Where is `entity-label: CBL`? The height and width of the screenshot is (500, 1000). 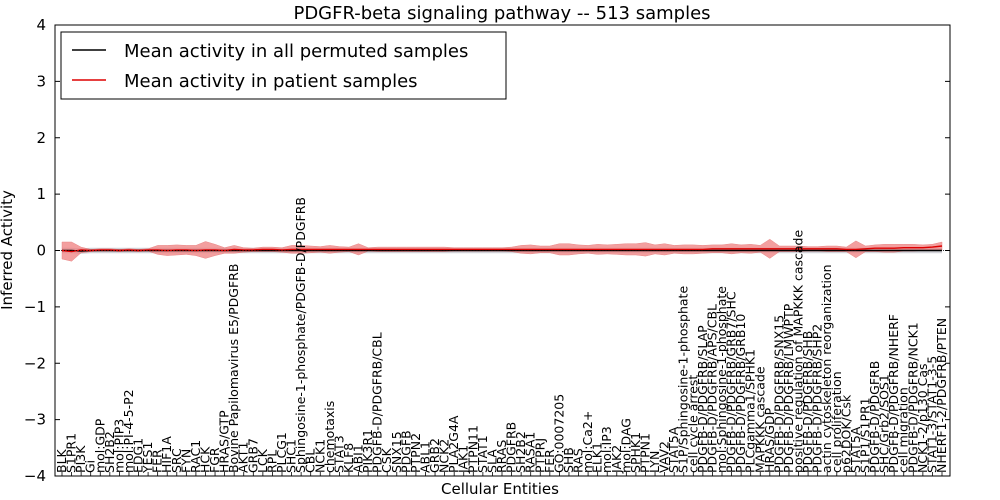
entity-label: CBL is located at coordinates (310, 461).